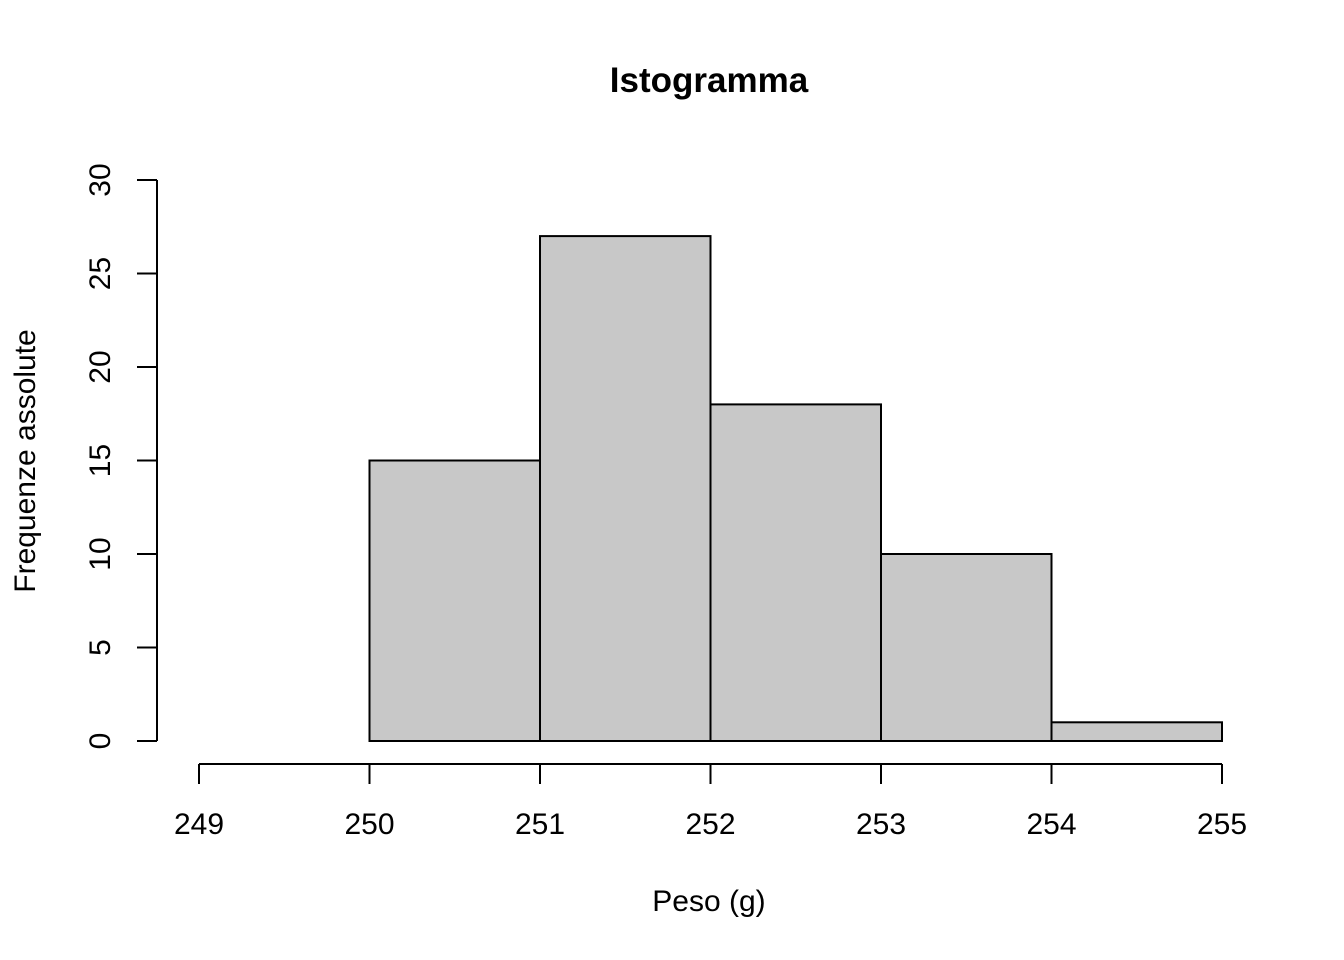 The width and height of the screenshot is (1344, 960). I want to click on chart-title: Istogramma, so click(709, 80).